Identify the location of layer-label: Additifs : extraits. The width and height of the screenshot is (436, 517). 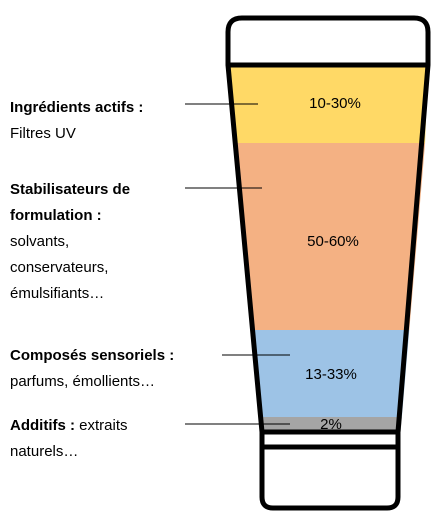
(69, 425).